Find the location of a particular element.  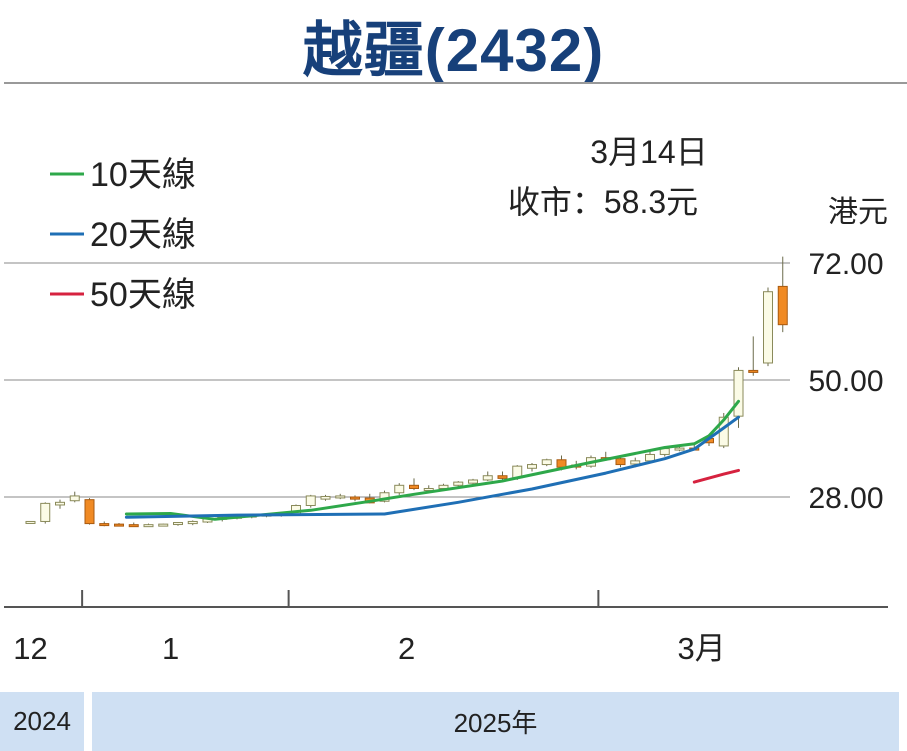

x-tick-label: 1 is located at coordinates (170, 648).